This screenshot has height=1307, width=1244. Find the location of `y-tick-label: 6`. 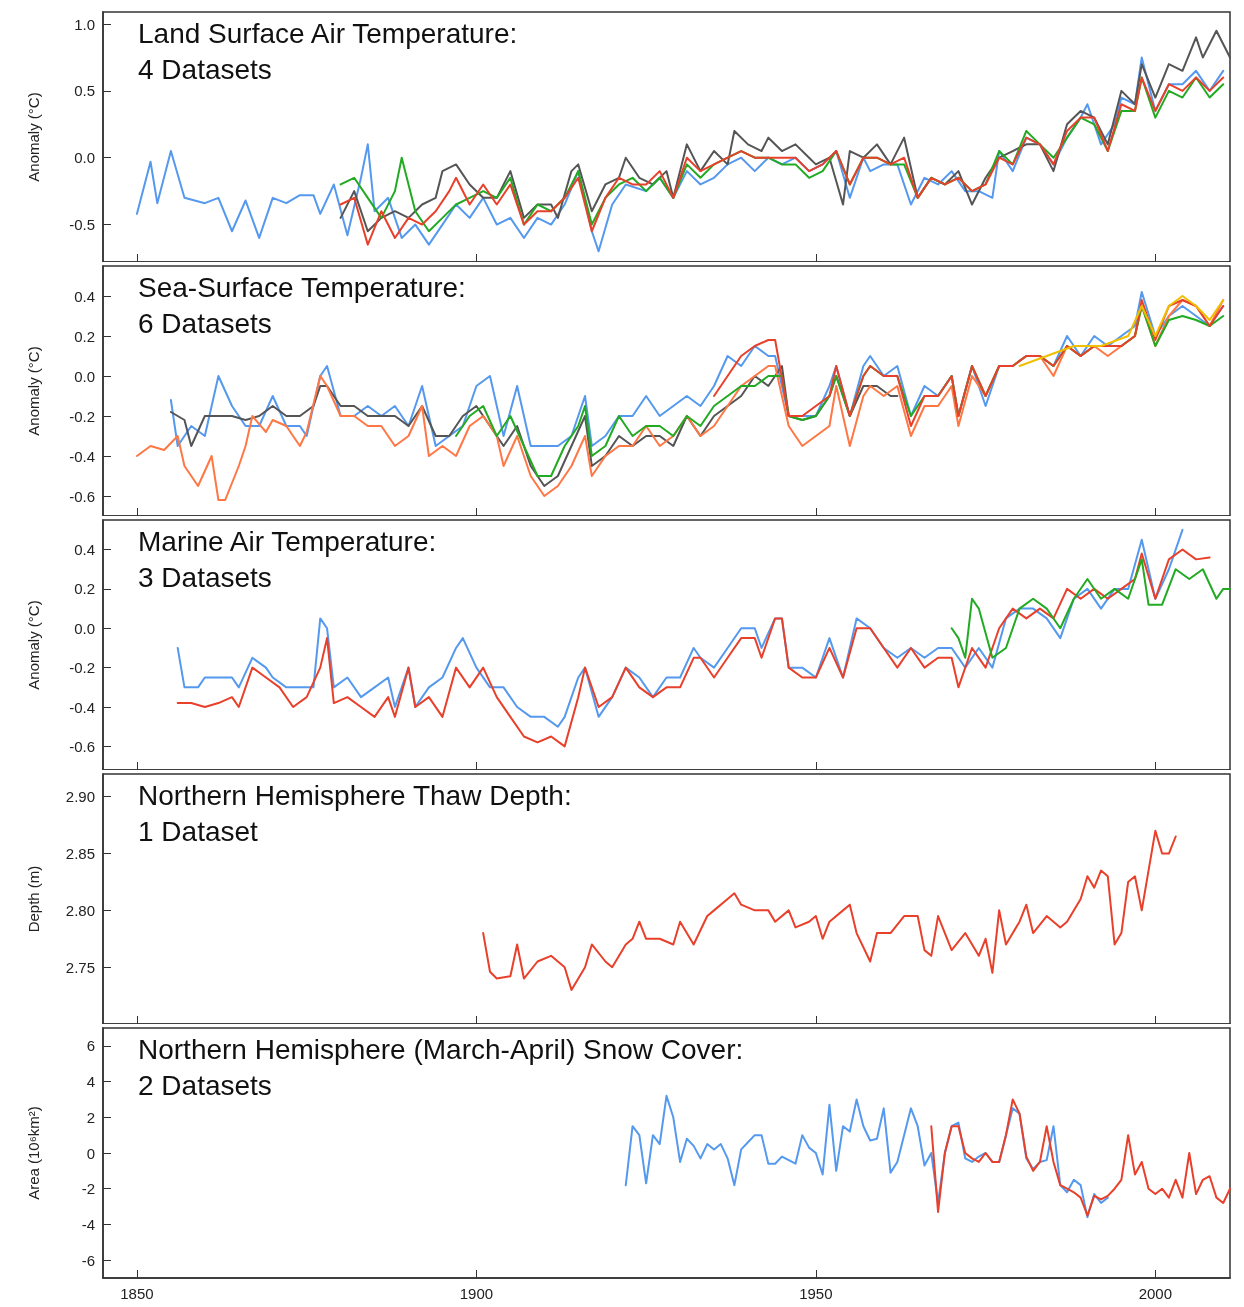

y-tick-label: 6 is located at coordinates (90, 1046).